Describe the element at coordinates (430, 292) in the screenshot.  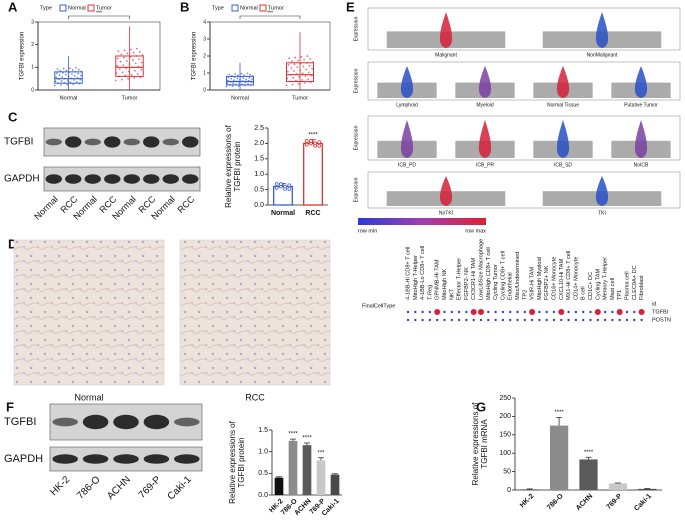
I see `cell-type-label: T-Reg` at that location.